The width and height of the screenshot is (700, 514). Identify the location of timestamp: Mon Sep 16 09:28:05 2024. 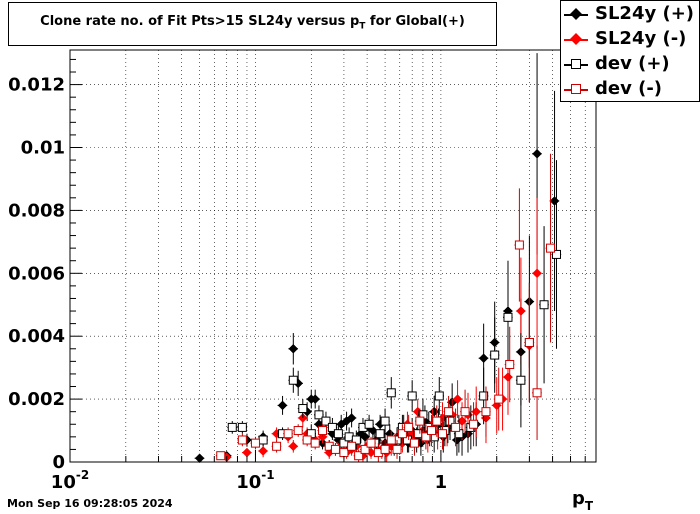
(90, 503).